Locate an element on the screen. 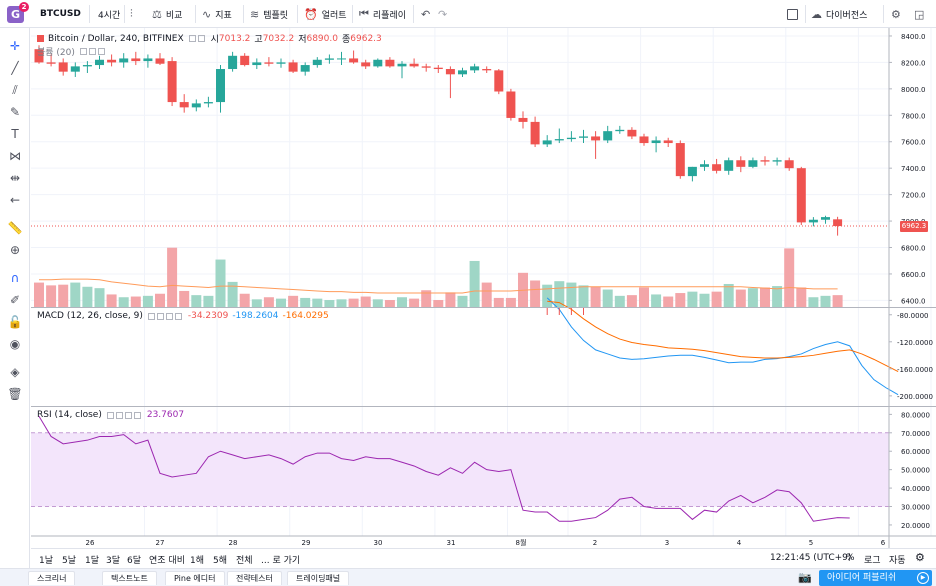 The width and height of the screenshot is (936, 586). range-button: 5해 is located at coordinates (220, 561).